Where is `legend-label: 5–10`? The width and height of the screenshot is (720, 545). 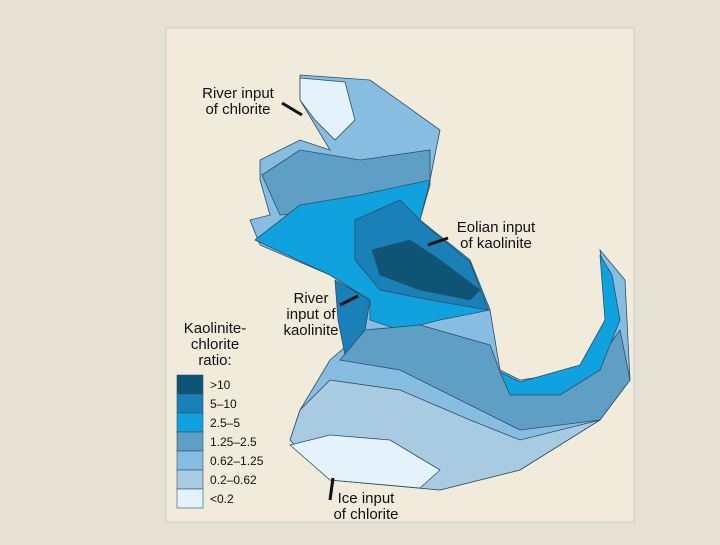 legend-label: 5–10 is located at coordinates (223, 404).